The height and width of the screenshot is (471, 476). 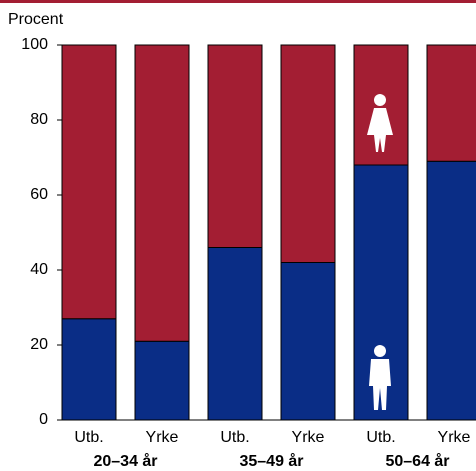 What do you see at coordinates (39, 344) in the screenshot?
I see `y-tick-label: 20` at bounding box center [39, 344].